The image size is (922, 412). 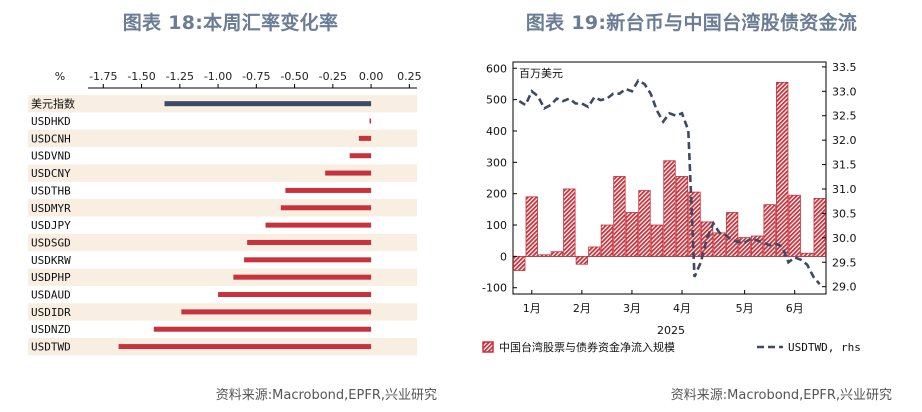 I want to click on category-label: USDAUD, so click(x=51, y=295).